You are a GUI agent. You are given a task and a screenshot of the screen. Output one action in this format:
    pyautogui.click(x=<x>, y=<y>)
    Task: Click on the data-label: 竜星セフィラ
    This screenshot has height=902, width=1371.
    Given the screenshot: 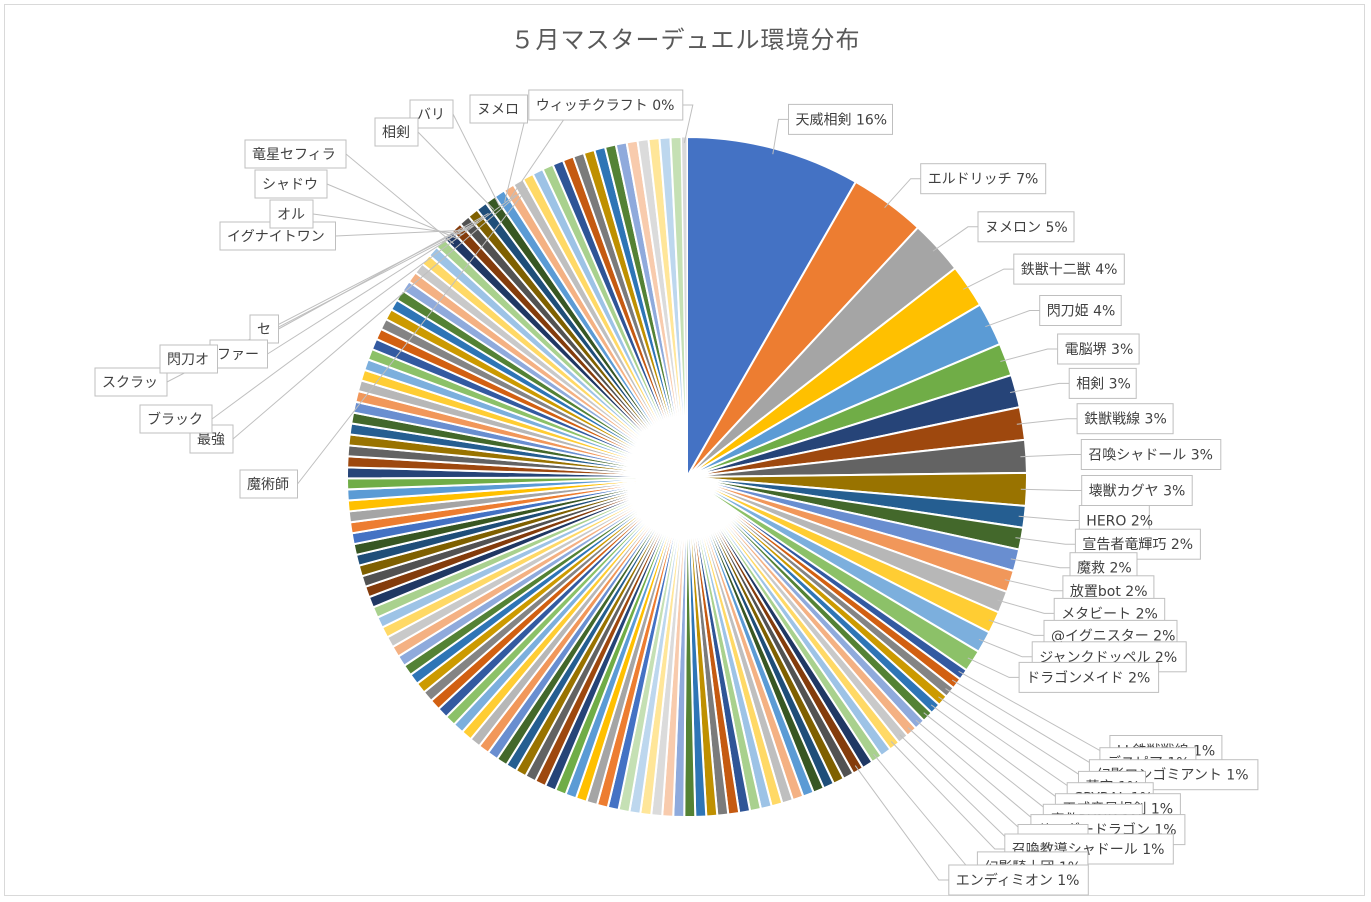 What is the action you would take?
    pyautogui.click(x=295, y=154)
    